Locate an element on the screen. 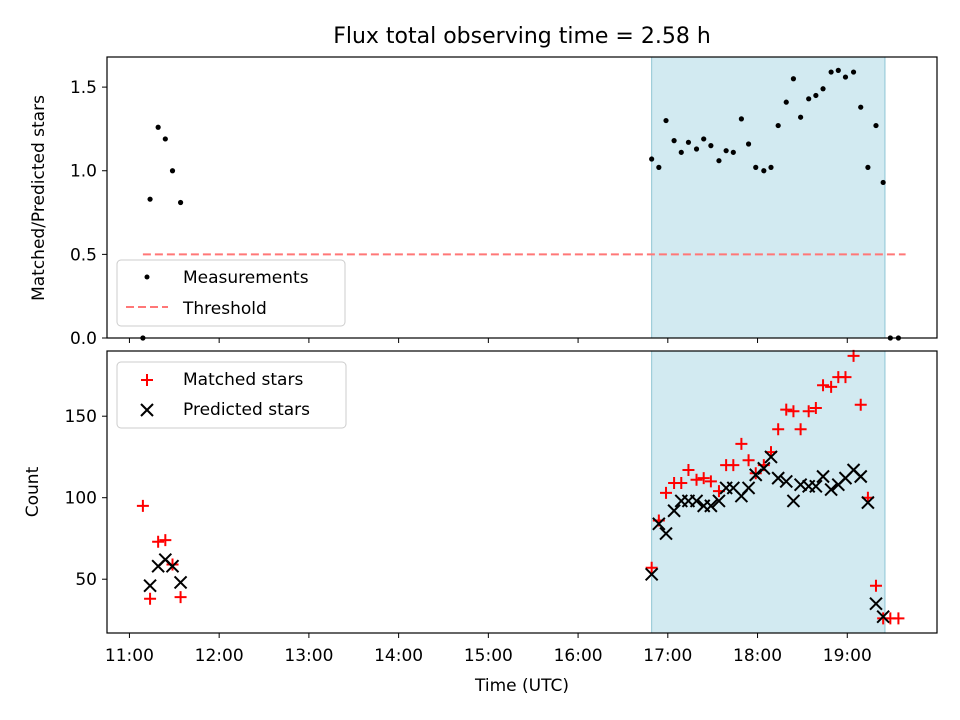 The image size is (960, 720). x-tick-label: 12:00 is located at coordinates (219, 656).